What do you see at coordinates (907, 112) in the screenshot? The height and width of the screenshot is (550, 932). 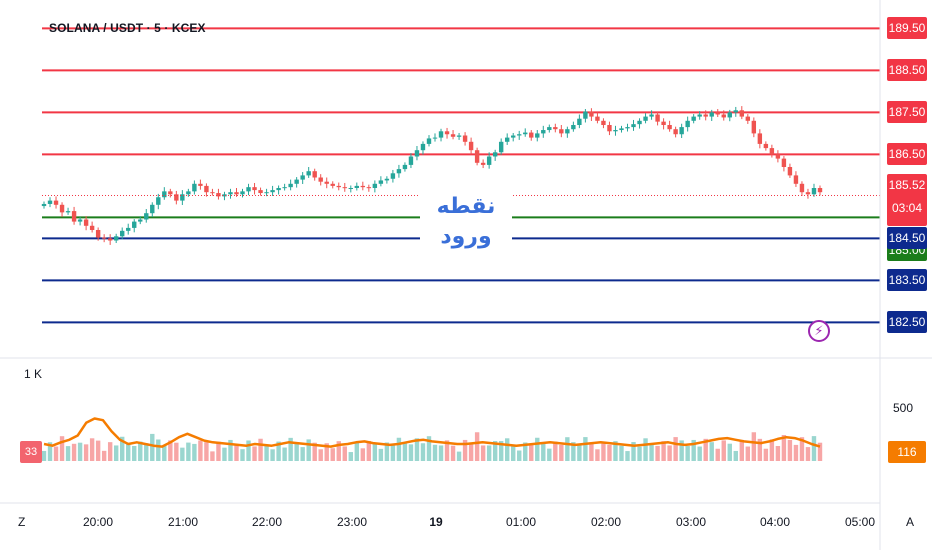 I see `price-tag-187-50: 187.50` at bounding box center [907, 112].